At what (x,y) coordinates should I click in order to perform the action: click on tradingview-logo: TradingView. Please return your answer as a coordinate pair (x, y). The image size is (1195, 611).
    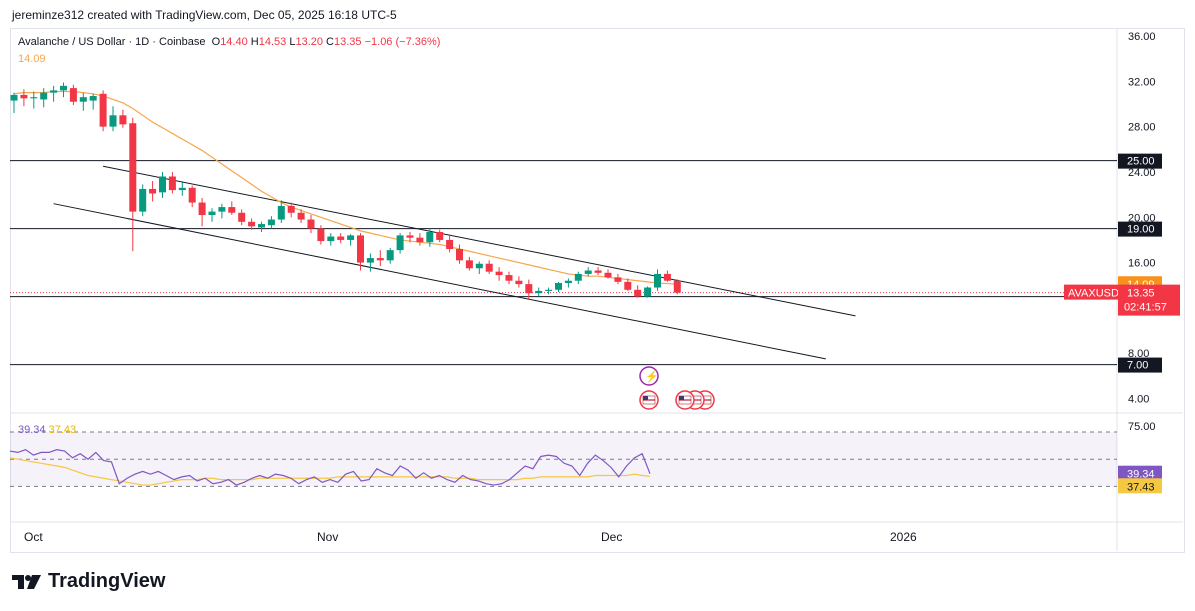
    Looking at the image, I should click on (88, 581).